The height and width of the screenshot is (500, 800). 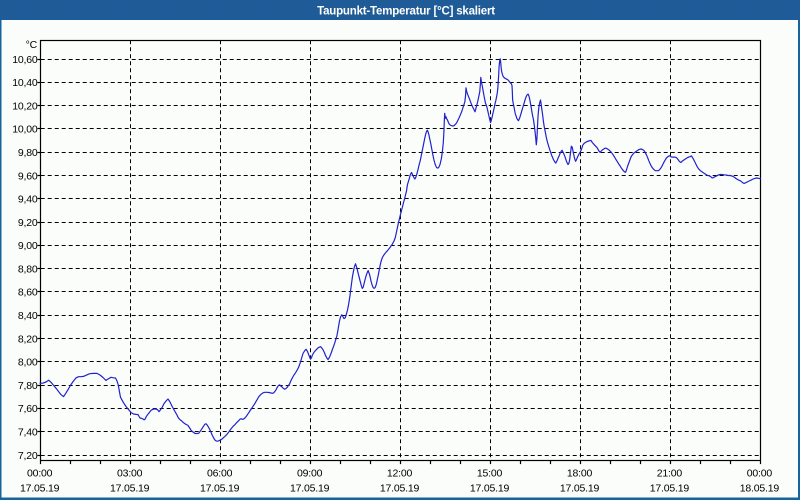 I want to click on svg-text: 18:00, so click(x=580, y=474).